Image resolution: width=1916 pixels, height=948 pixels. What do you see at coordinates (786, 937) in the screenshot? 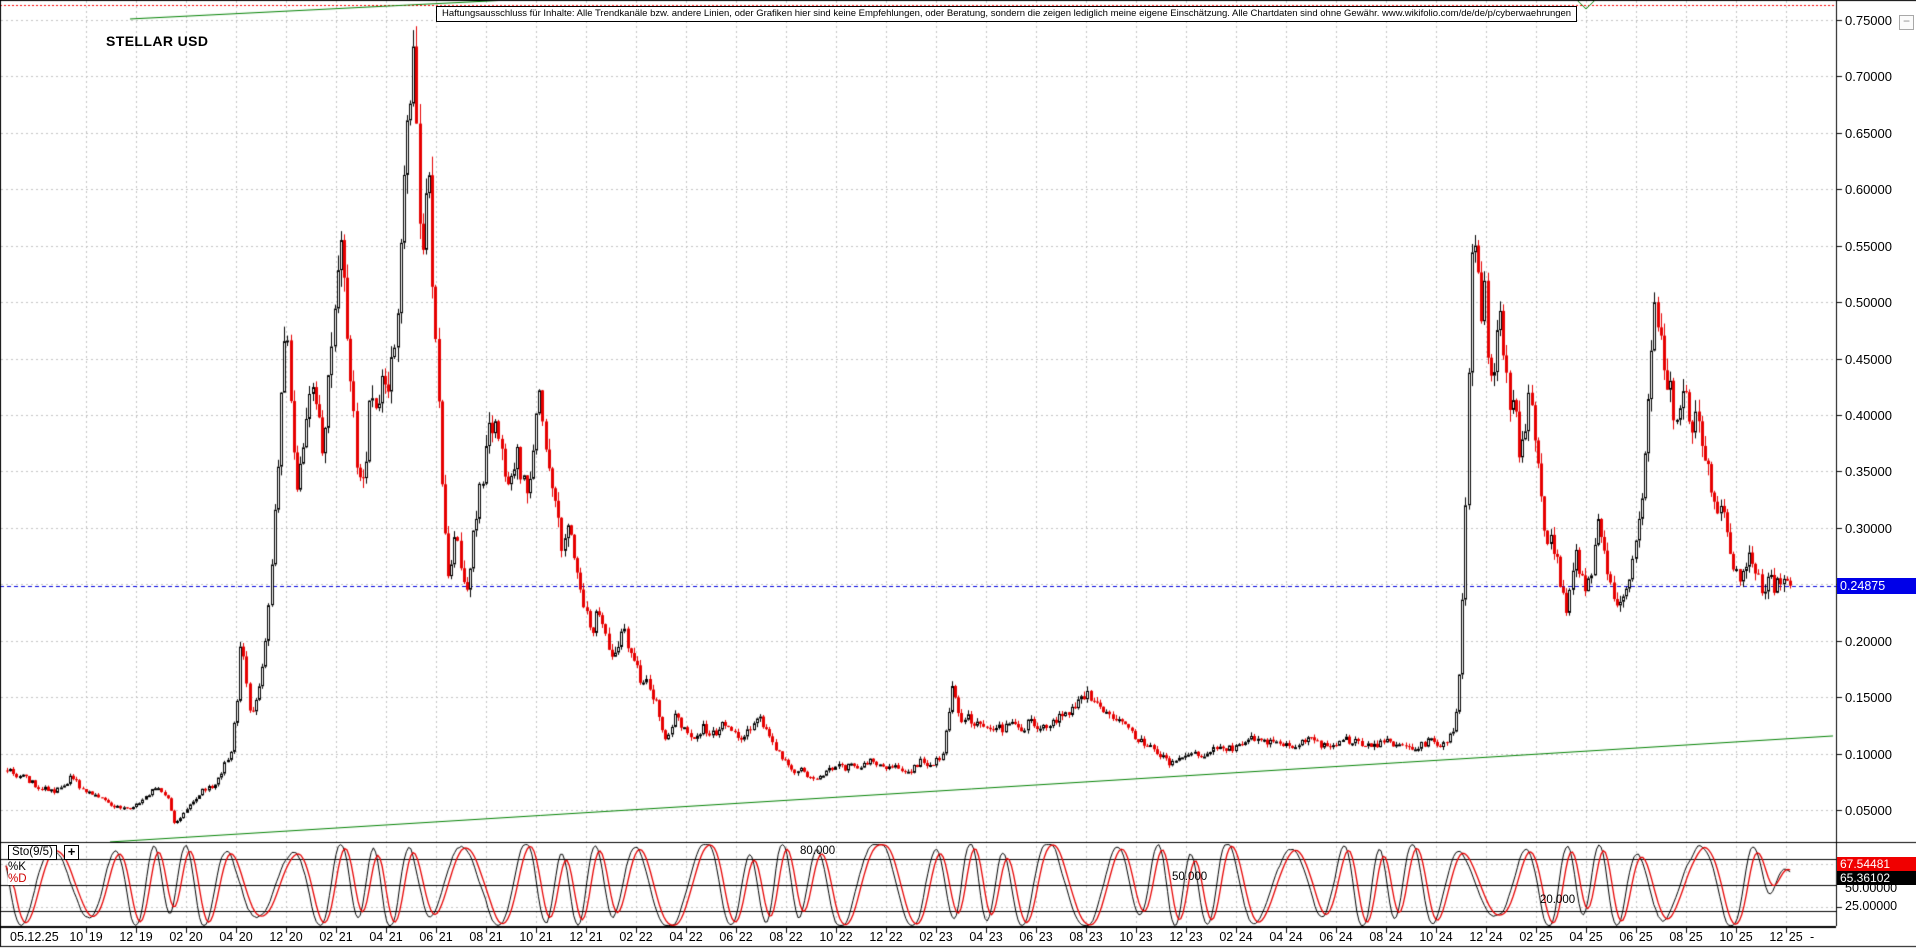
I see `date-tick-label: 08 22` at bounding box center [786, 937].